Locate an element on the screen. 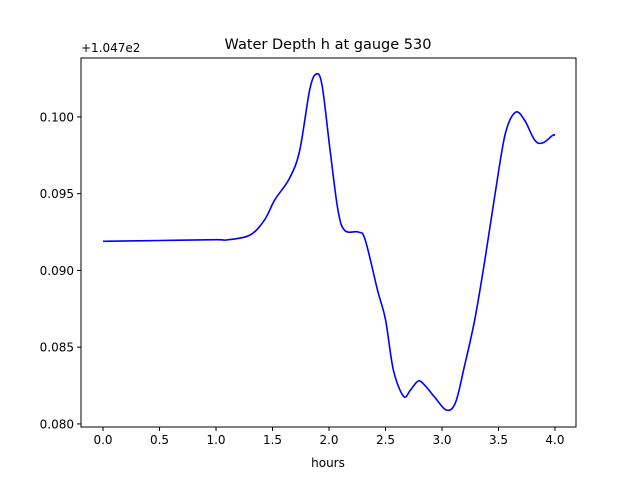  x-tick-label: 3.5 is located at coordinates (498, 440).